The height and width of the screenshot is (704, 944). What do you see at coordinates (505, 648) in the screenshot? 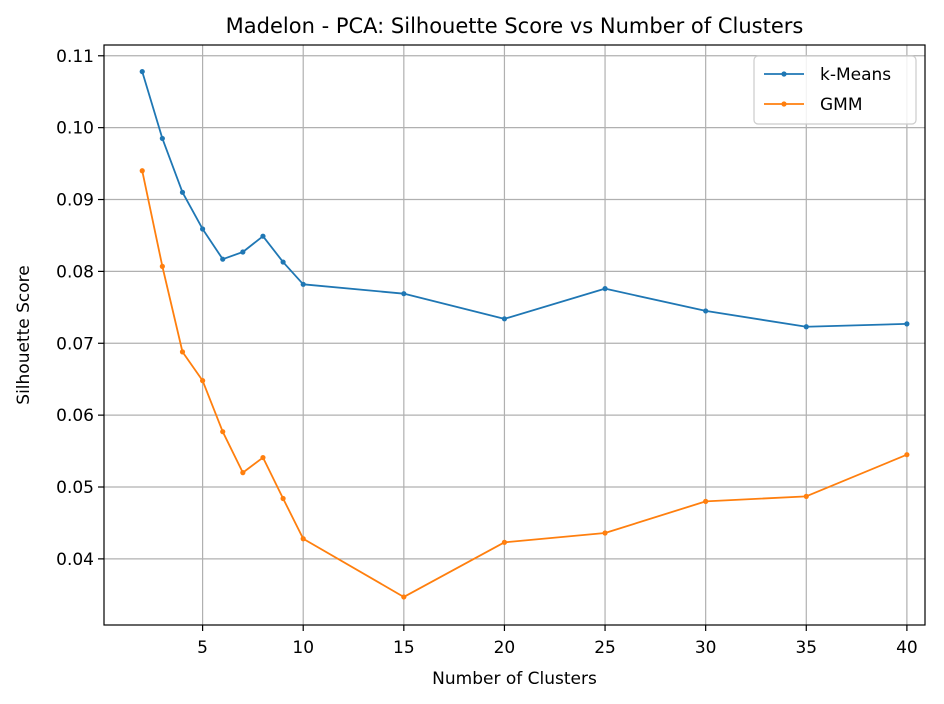
I see `x-tick-label: 20` at bounding box center [505, 648].